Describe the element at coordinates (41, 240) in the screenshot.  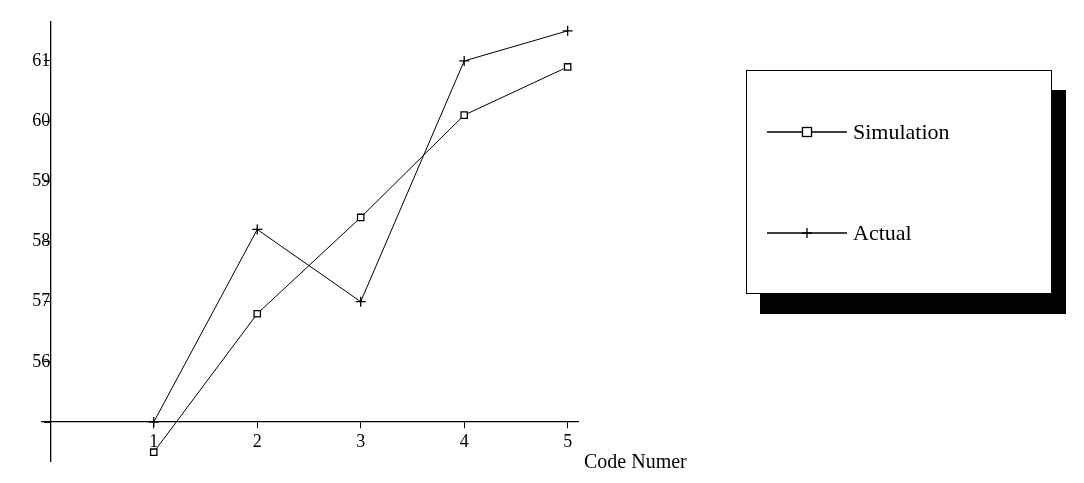
I see `y-tick-label: 58` at that location.